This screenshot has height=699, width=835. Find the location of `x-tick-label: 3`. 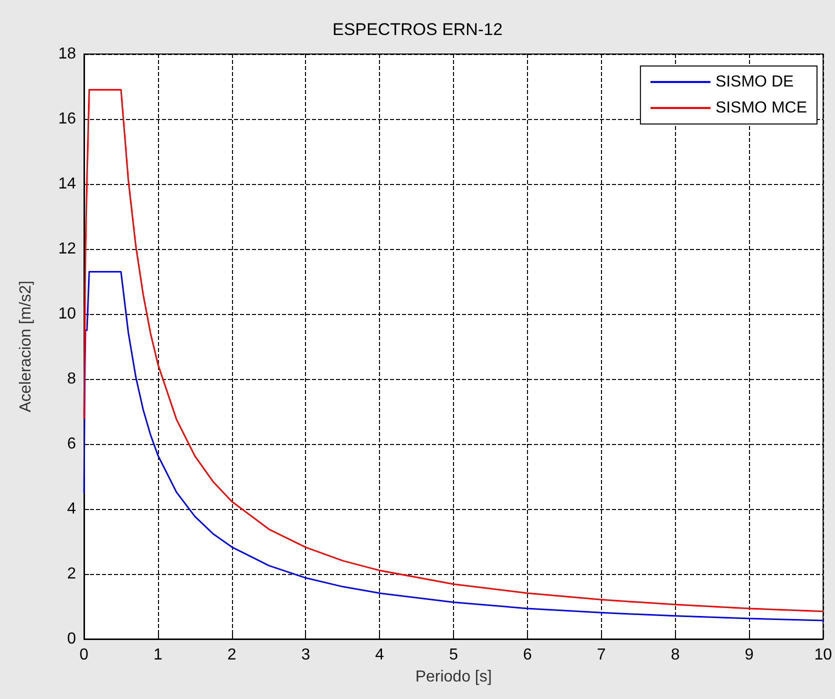

x-tick-label: 3 is located at coordinates (305, 655).